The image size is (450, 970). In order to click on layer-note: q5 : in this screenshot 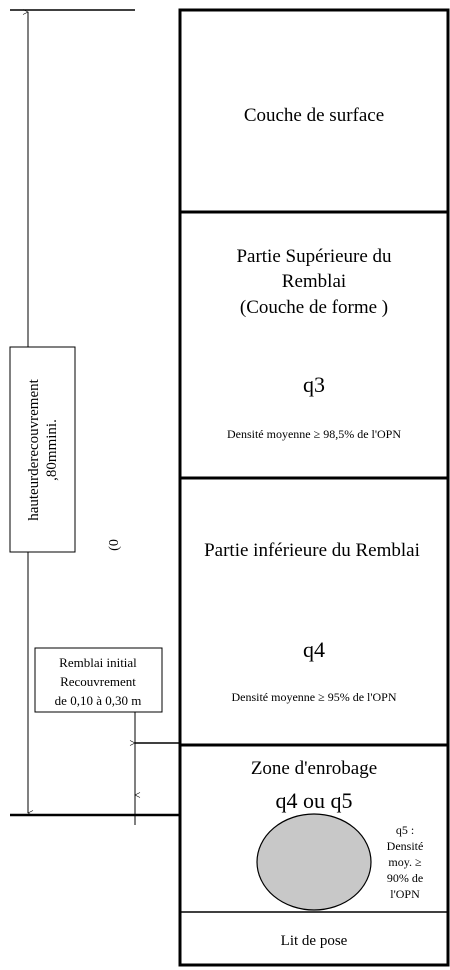, I will do `click(405, 830)`.